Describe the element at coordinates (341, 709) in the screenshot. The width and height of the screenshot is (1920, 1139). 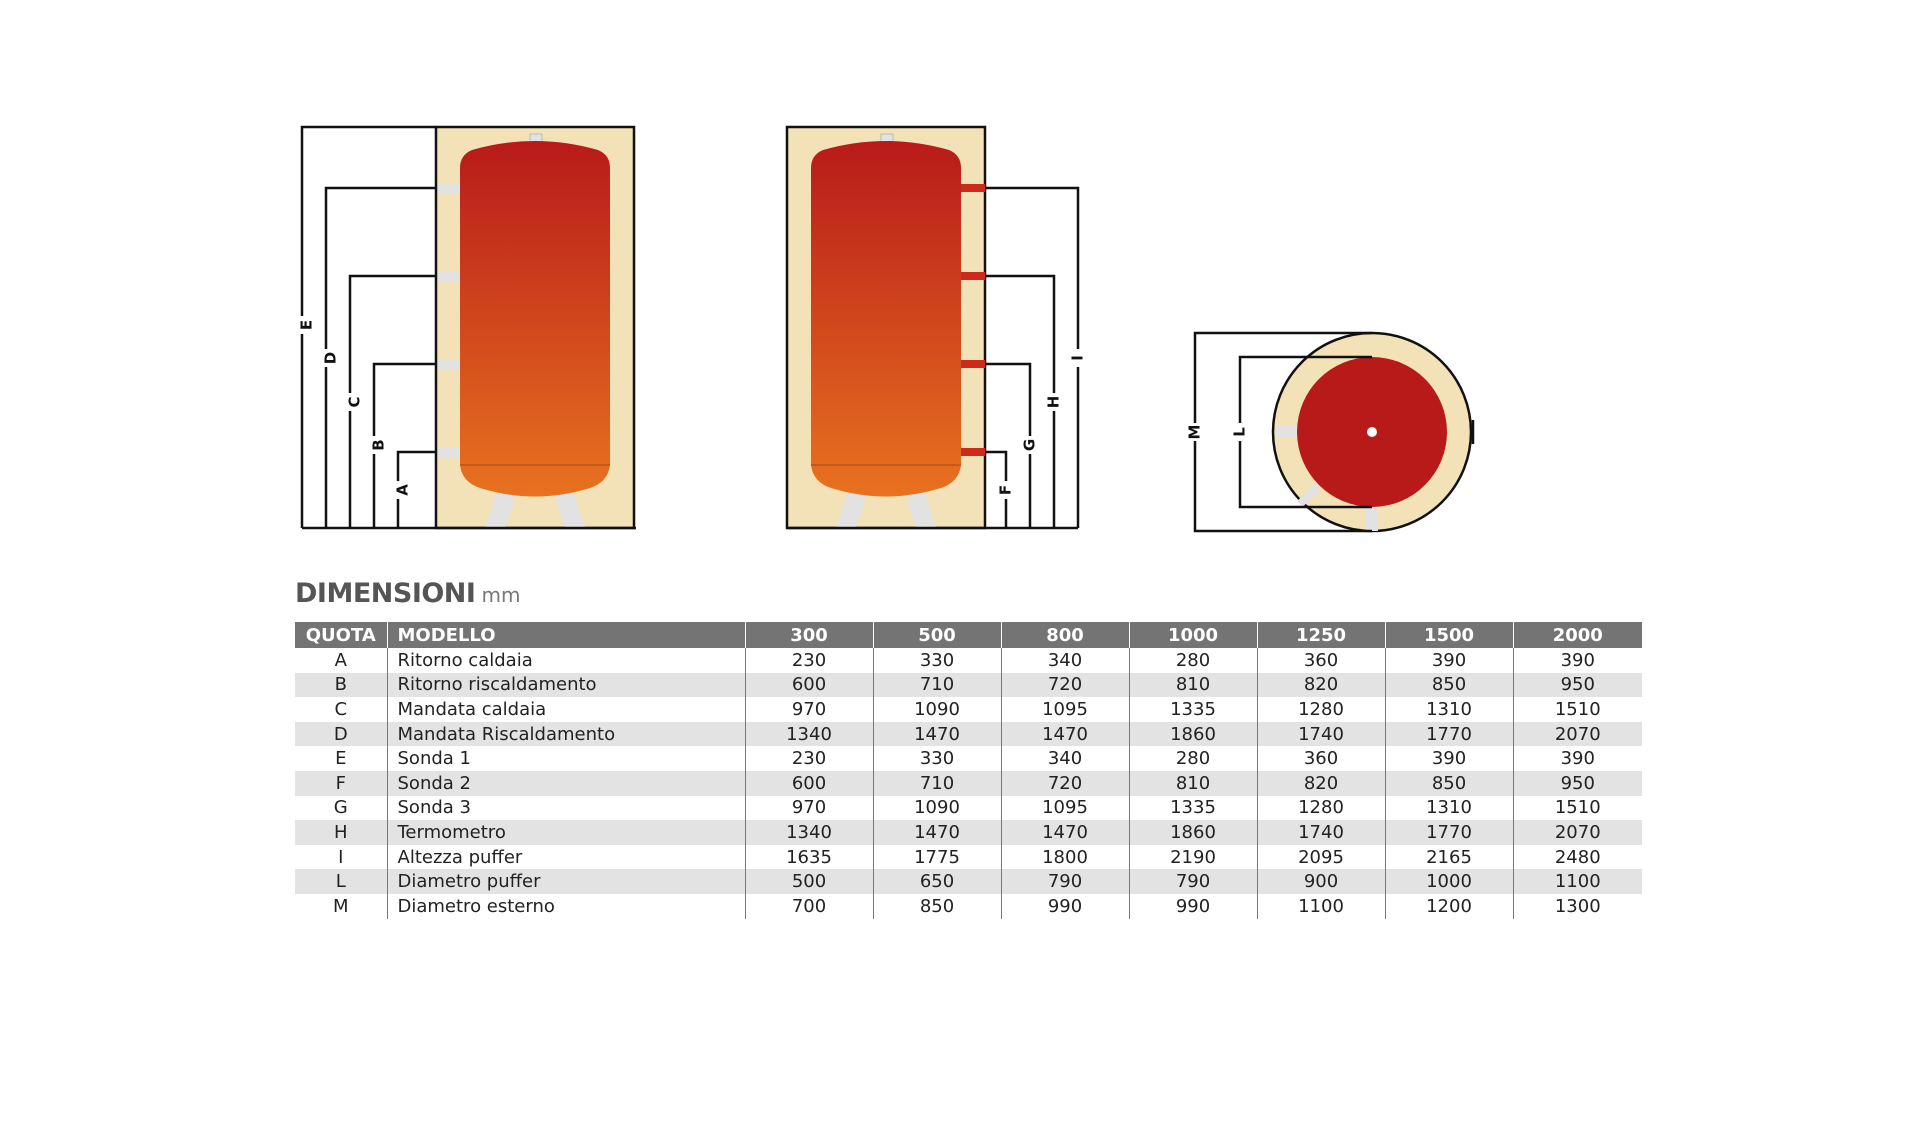
I see `quota-cell: C` at that location.